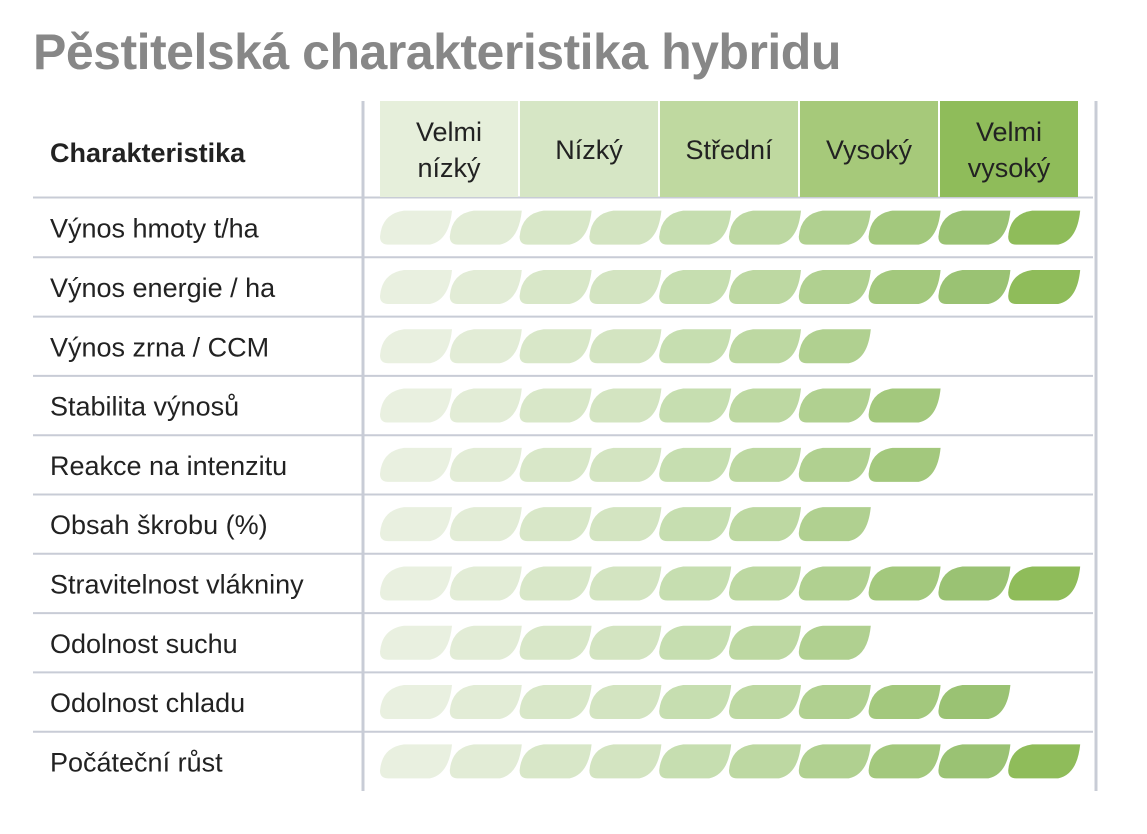  Describe the element at coordinates (168, 466) in the screenshot. I see `row-label: Reakce na intenzitu` at that location.